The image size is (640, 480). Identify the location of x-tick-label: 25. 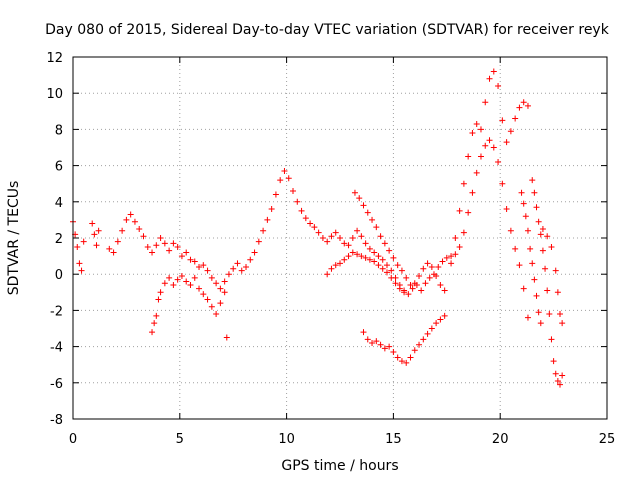
(607, 439).